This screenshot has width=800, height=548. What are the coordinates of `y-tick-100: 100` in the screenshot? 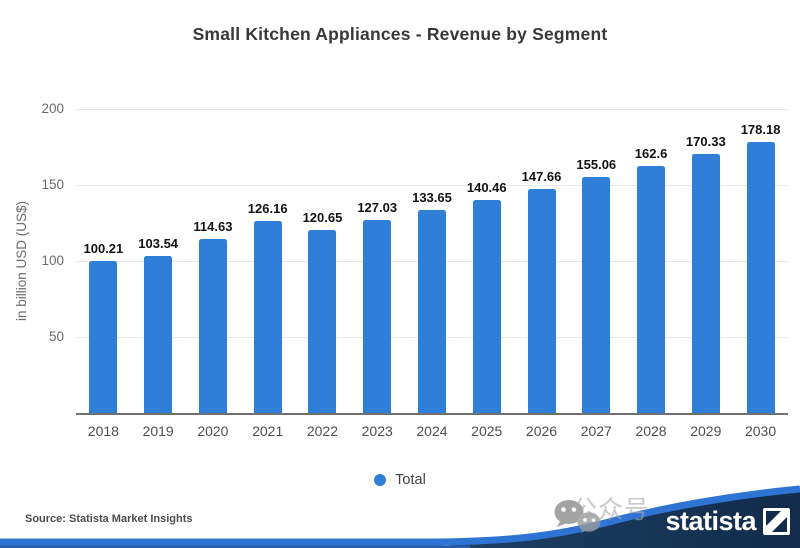 It's located at (52, 260).